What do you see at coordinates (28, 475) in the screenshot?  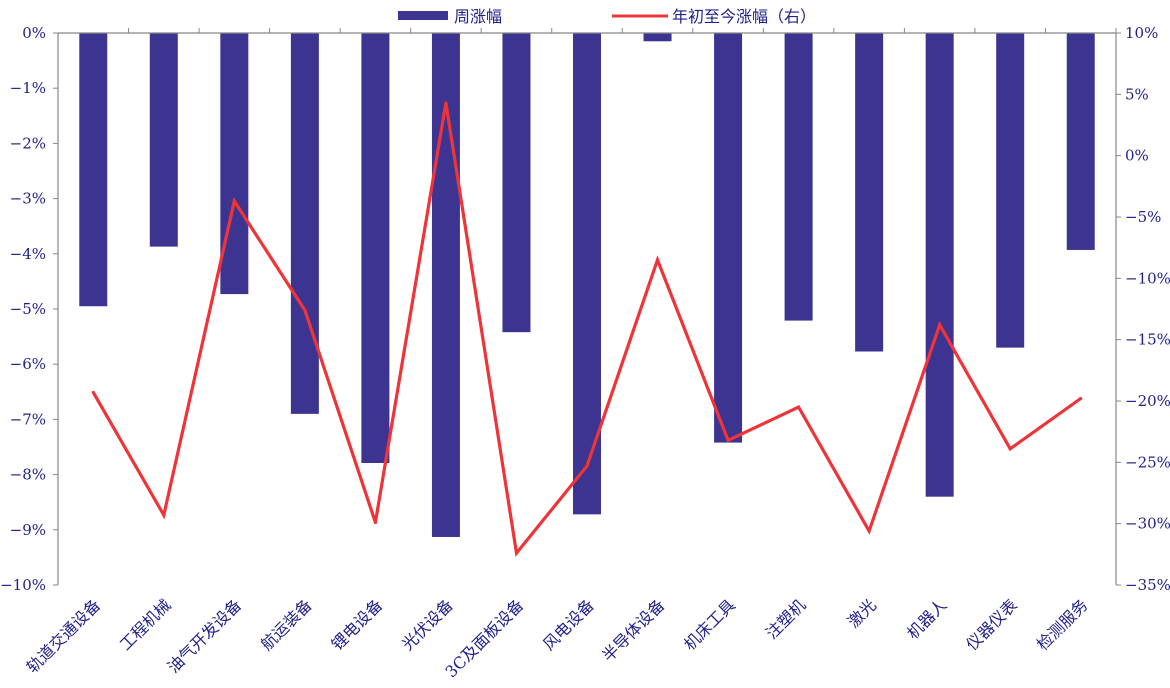 I see `left-tick-label: −8%` at bounding box center [28, 475].